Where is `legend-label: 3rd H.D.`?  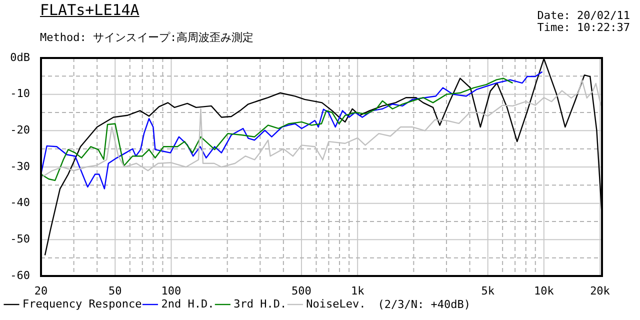
legend-label: 3rd H.D. is located at coordinates (260, 303).